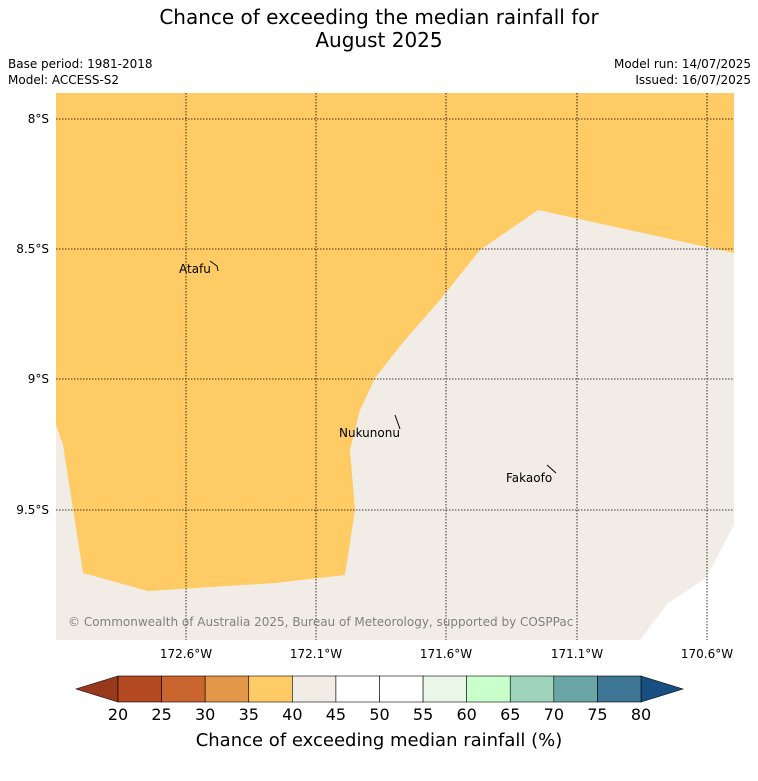  What do you see at coordinates (336, 714) in the screenshot?
I see `colorbar-tick-label: 45` at bounding box center [336, 714].